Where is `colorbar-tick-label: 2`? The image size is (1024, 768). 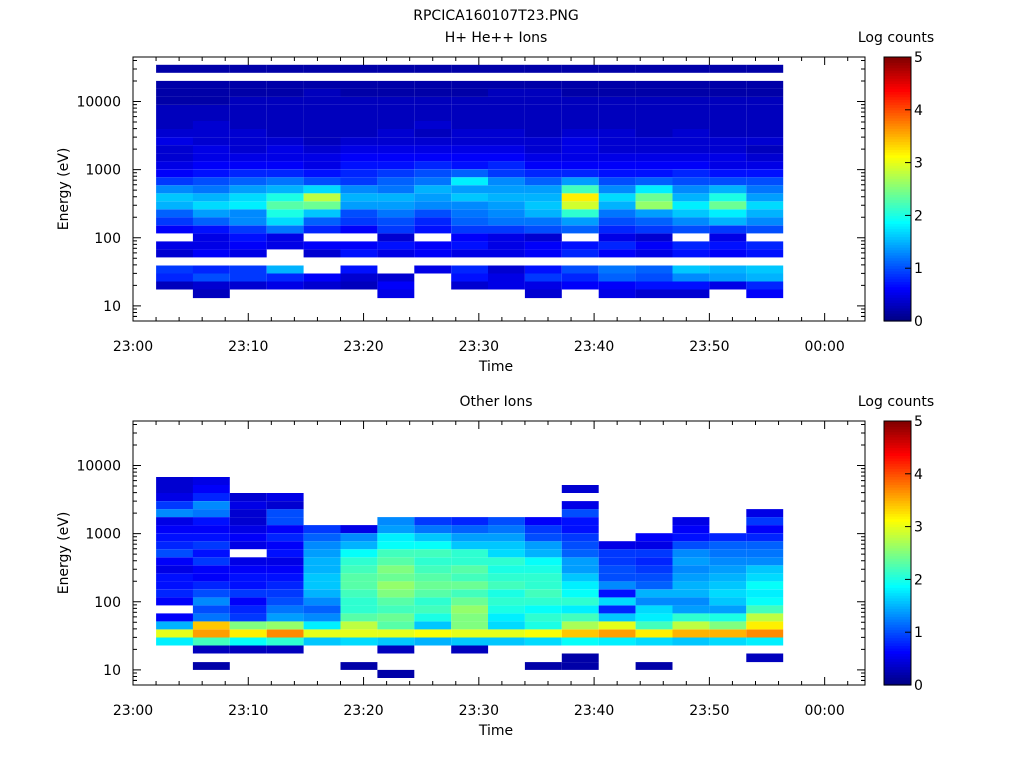
colorbar-tick-label: 2 is located at coordinates (918, 580).